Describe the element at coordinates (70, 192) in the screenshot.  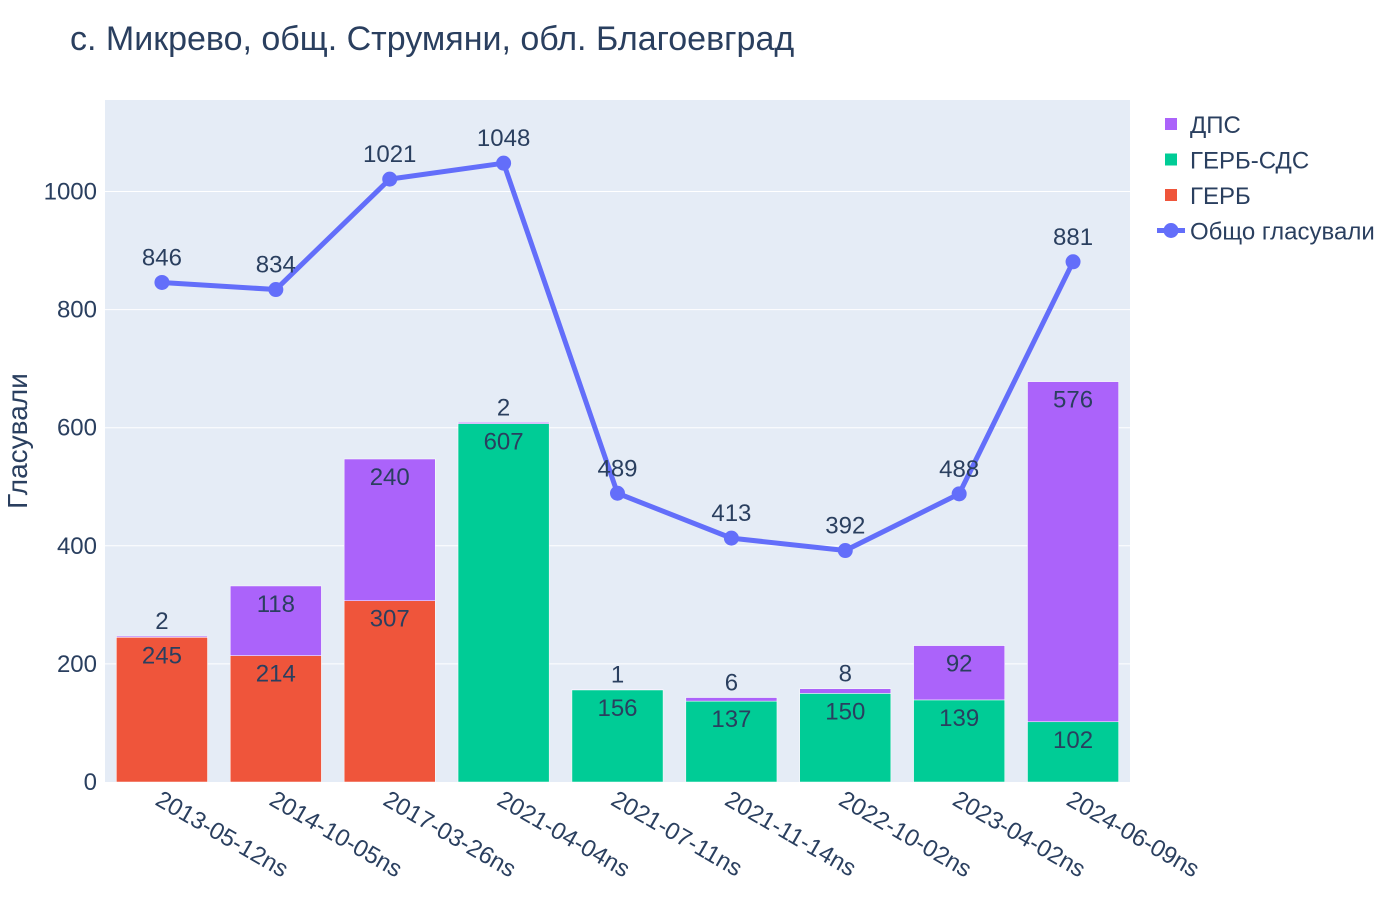
I see `y-tick-label: 1000` at that location.